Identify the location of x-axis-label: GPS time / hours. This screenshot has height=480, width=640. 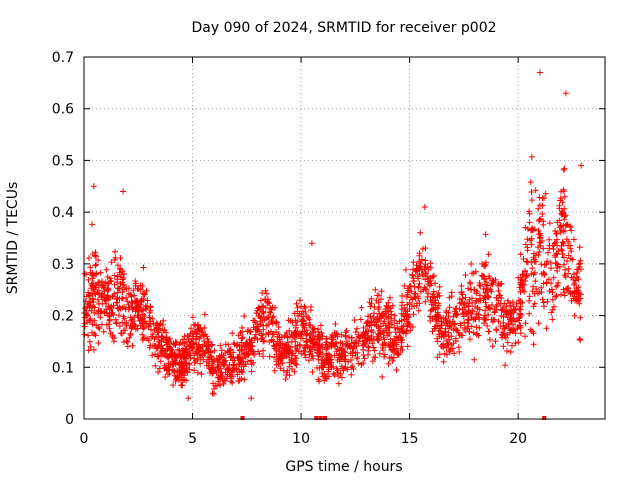
(343, 467).